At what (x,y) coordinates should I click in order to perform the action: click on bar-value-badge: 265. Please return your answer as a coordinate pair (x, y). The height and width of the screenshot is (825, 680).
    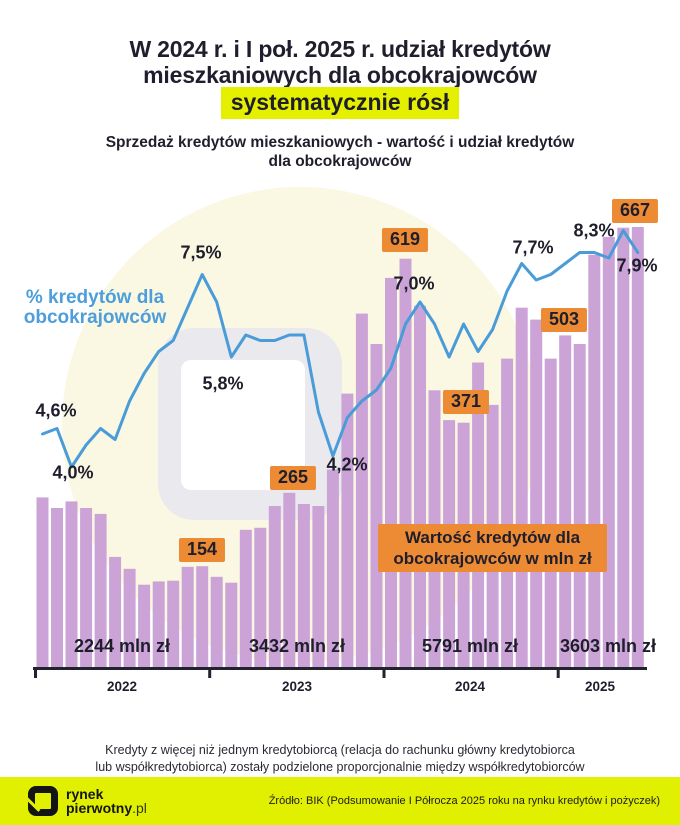
    Looking at the image, I should click on (293, 478).